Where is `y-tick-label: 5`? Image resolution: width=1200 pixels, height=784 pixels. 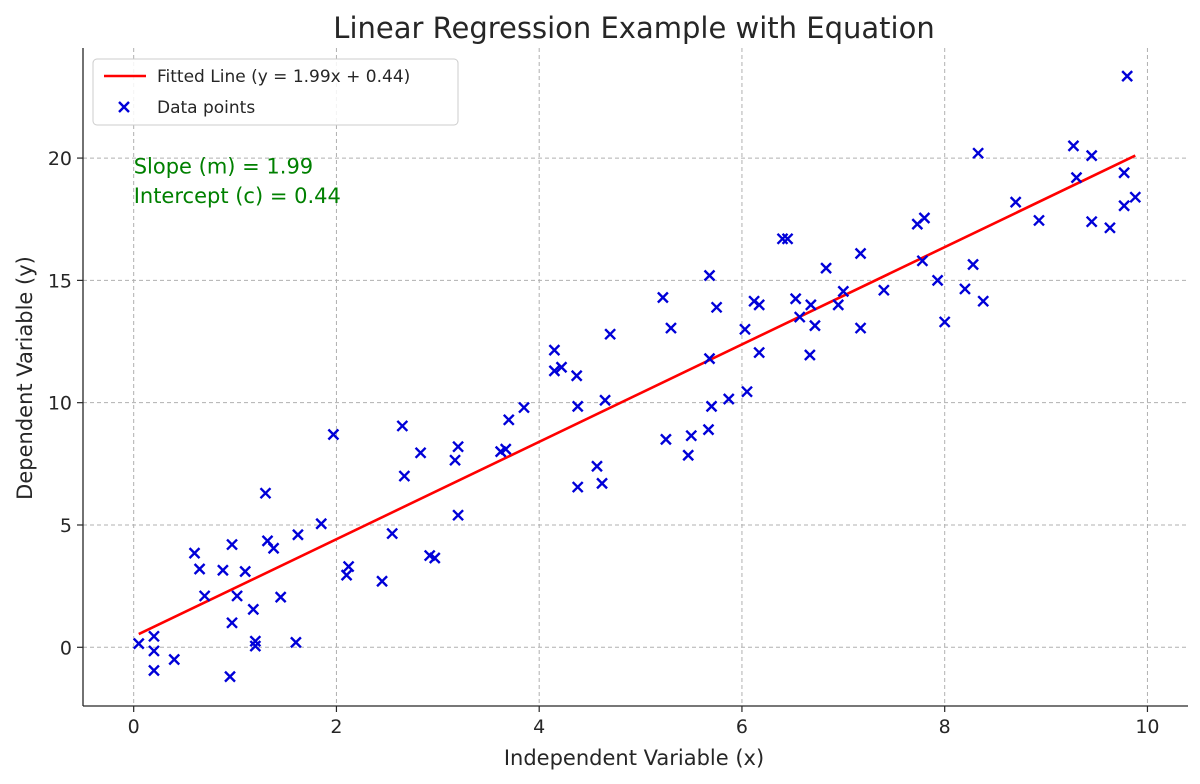 y-tick-label: 5 is located at coordinates (66, 526).